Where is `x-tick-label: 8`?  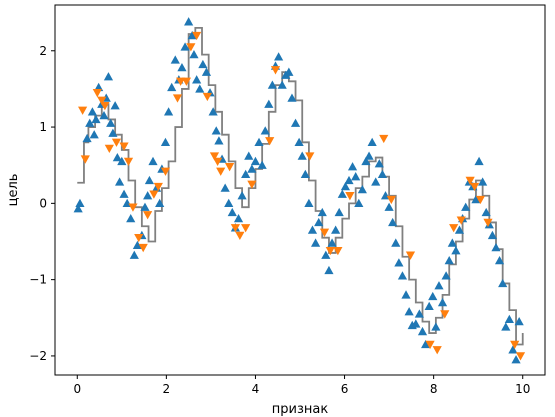 x-tick-label: 8 is located at coordinates (434, 389).